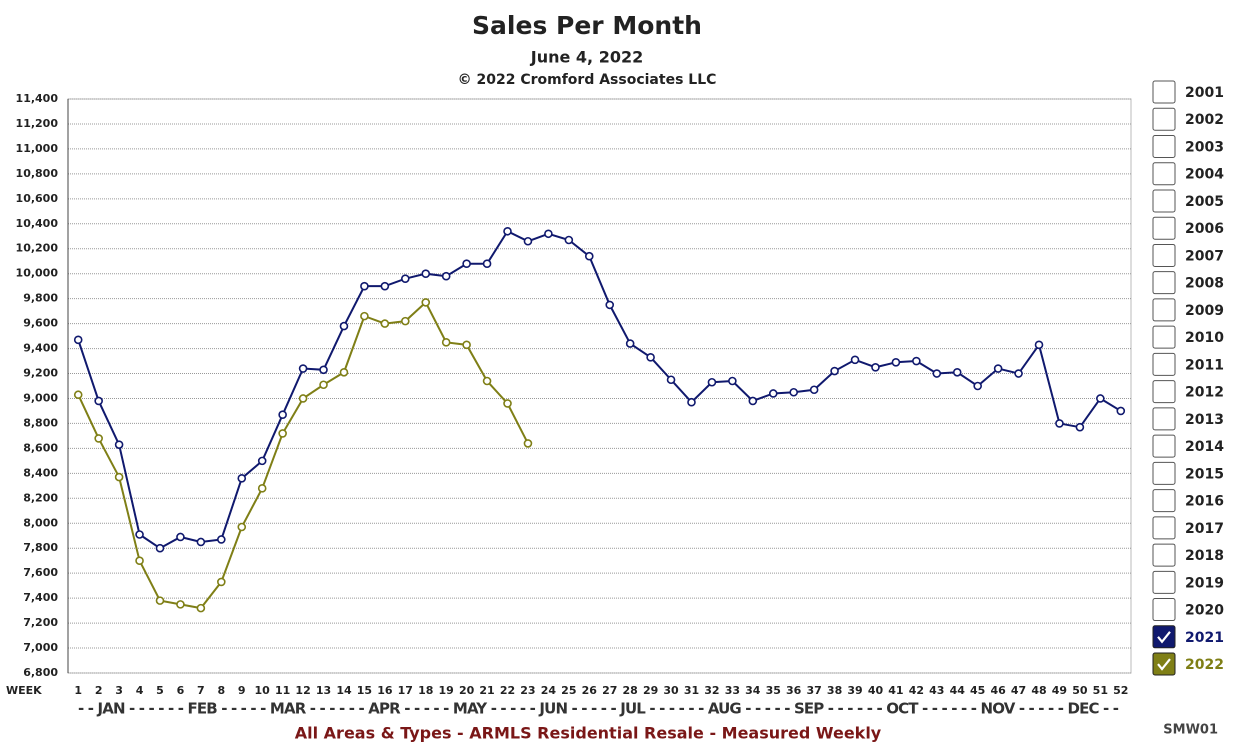 The image size is (1234, 753). What do you see at coordinates (1204, 311) in the screenshot?
I see `legend-label: 2009` at bounding box center [1204, 311].